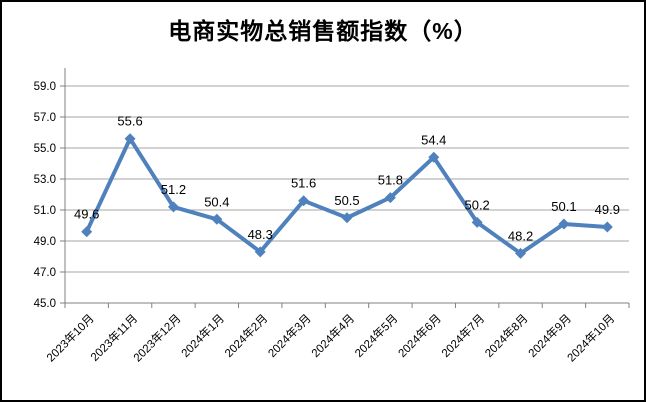 The width and height of the screenshot is (646, 402). I want to click on data-point-label: 50.5, so click(346, 200).